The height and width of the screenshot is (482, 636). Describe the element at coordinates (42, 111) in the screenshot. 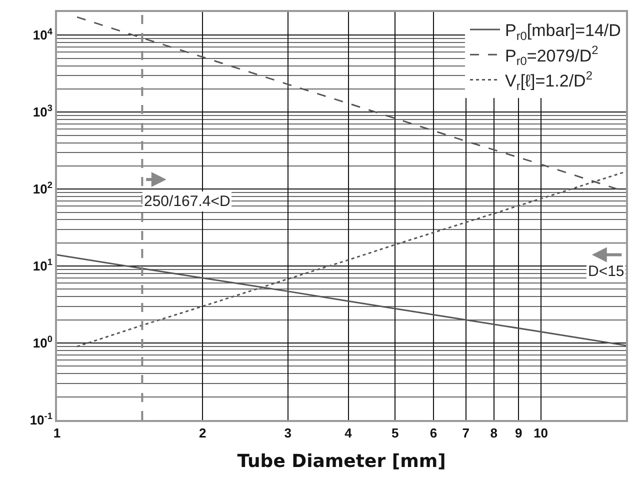

I see `y-tick-label: 10$^{3}$` at that location.